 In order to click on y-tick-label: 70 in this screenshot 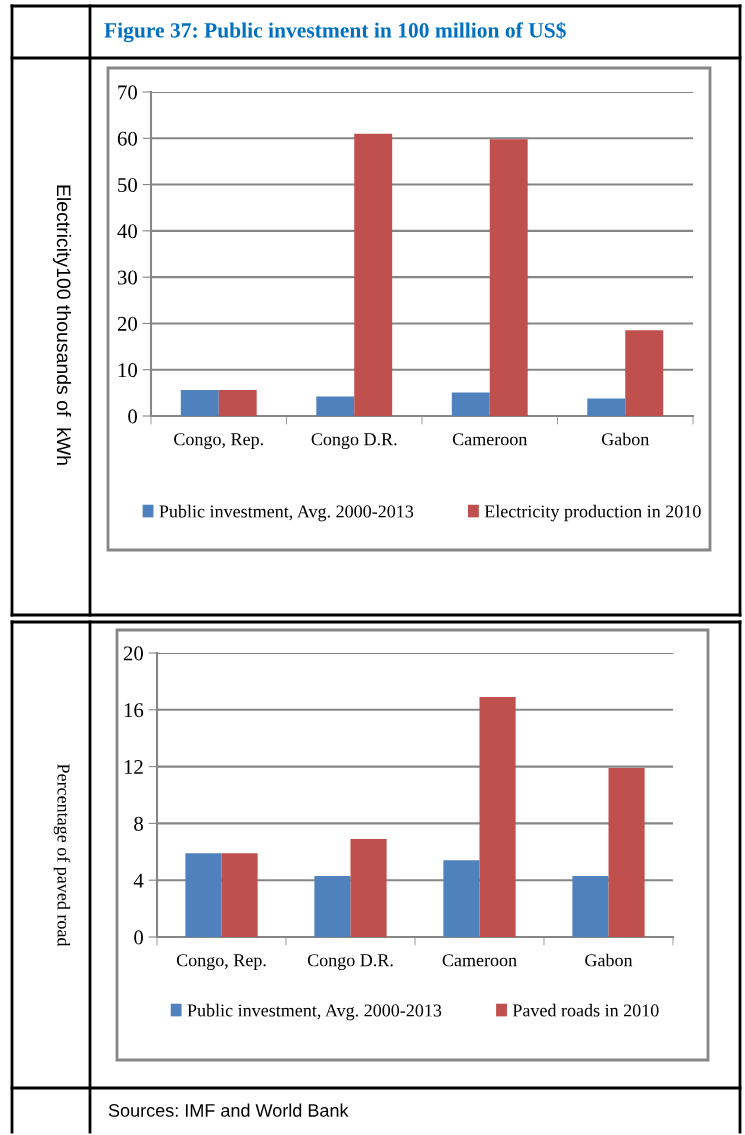, I will do `click(128, 92)`.